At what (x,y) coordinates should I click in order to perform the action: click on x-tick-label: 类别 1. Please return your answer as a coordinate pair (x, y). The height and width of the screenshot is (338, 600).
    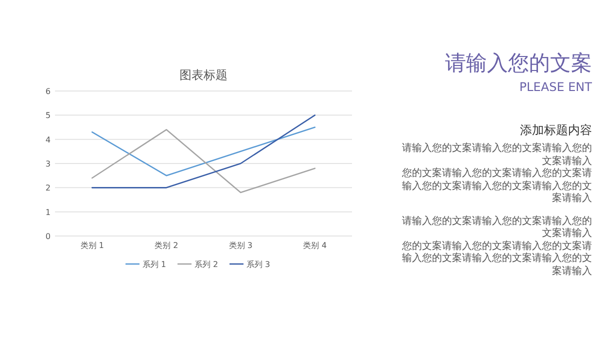
    Looking at the image, I should click on (92, 245).